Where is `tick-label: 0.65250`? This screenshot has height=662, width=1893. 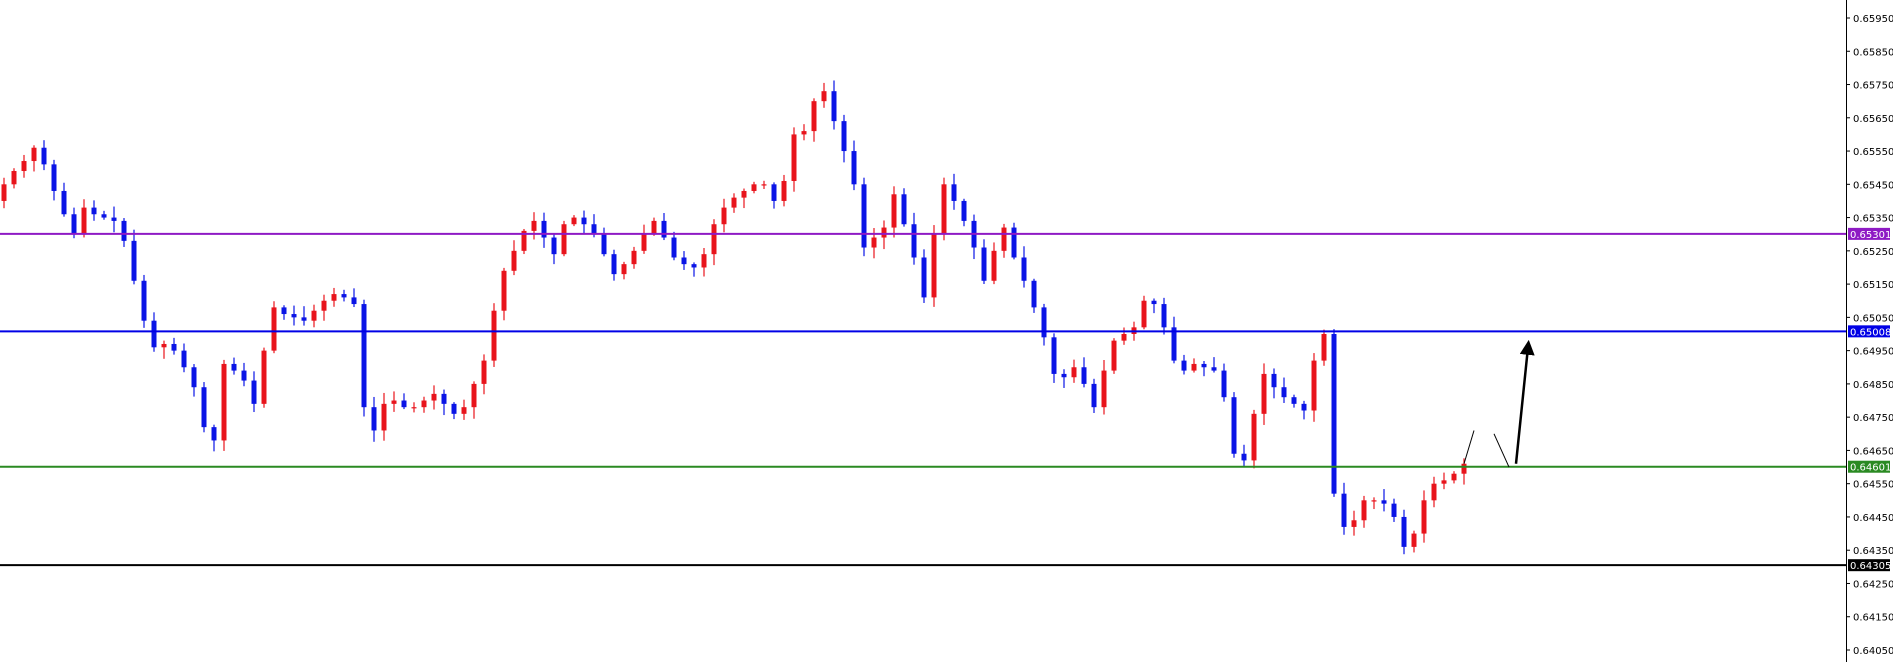
tick-label: 0.65250 is located at coordinates (1873, 252).